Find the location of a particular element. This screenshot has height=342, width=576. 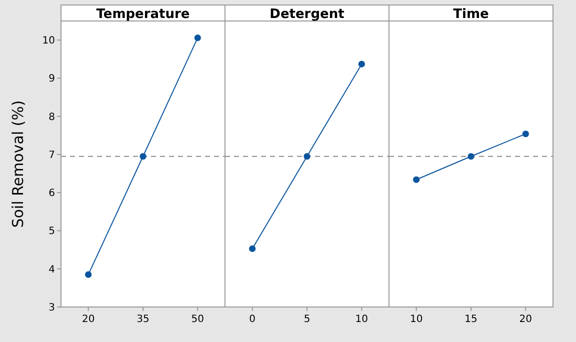

x-tick-label: 5 is located at coordinates (307, 319).